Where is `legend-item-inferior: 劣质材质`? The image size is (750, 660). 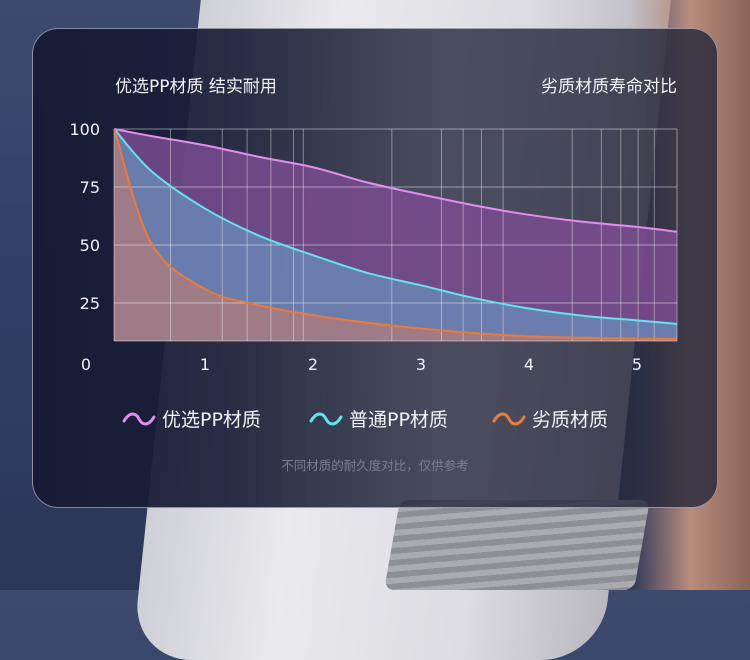 legend-item-inferior: 劣质材质 is located at coordinates (550, 418).